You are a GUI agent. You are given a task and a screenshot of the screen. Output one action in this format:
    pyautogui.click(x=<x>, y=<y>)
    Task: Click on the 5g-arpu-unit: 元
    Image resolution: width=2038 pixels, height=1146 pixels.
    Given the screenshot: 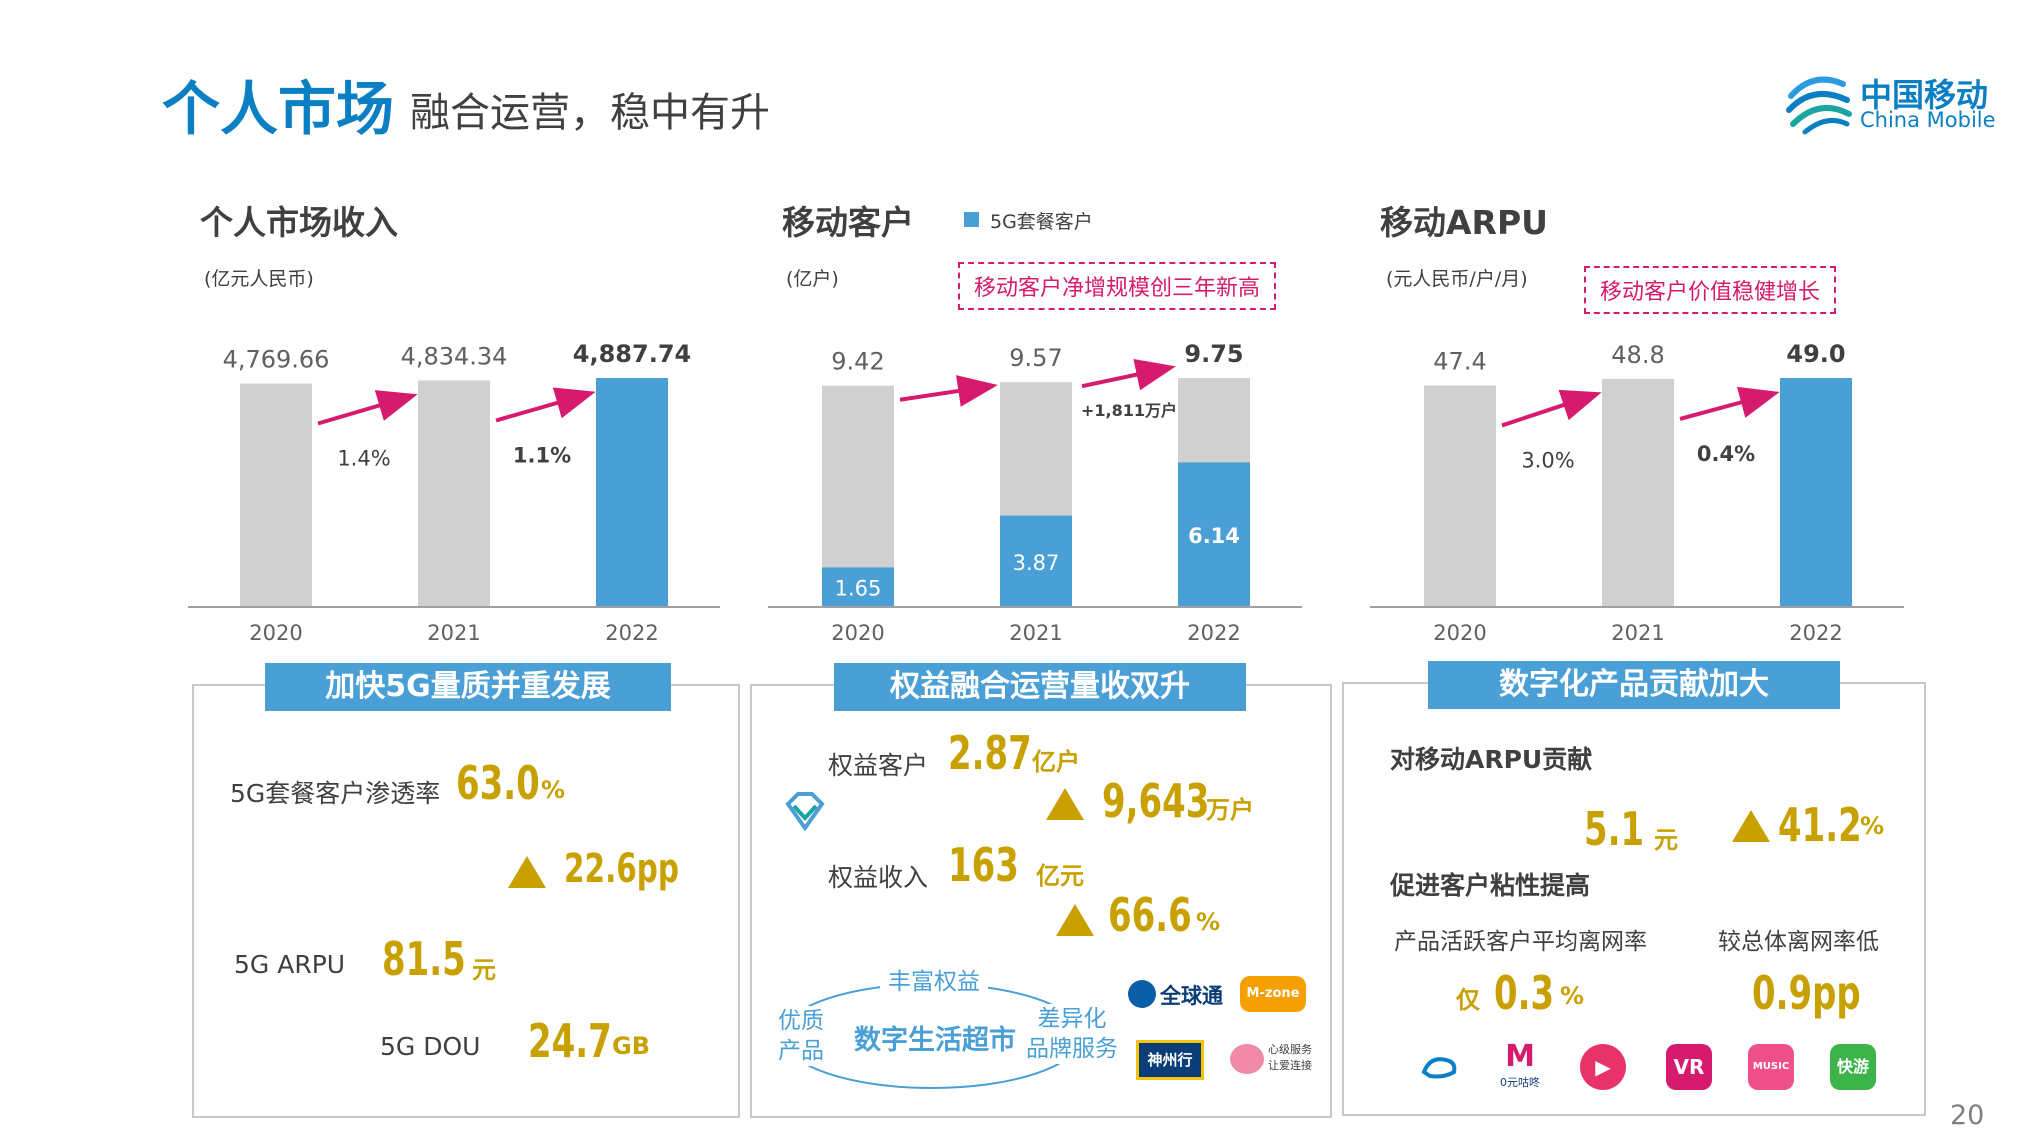 What is the action you would take?
    pyautogui.click(x=484, y=970)
    